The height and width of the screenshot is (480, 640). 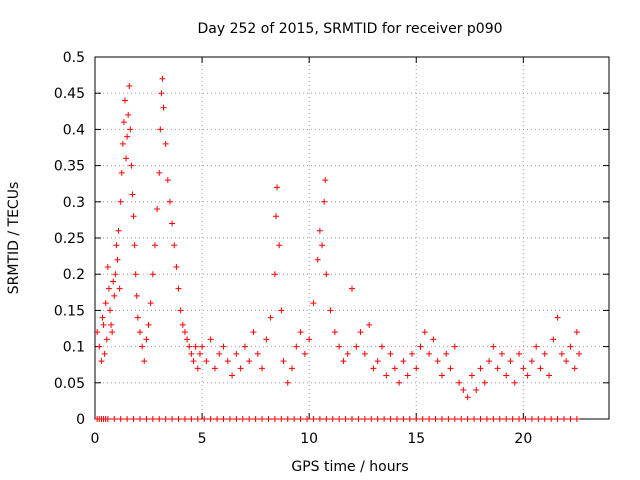 What do you see at coordinates (349, 467) in the screenshot?
I see `x-axis-label: GPS time / hours` at bounding box center [349, 467].